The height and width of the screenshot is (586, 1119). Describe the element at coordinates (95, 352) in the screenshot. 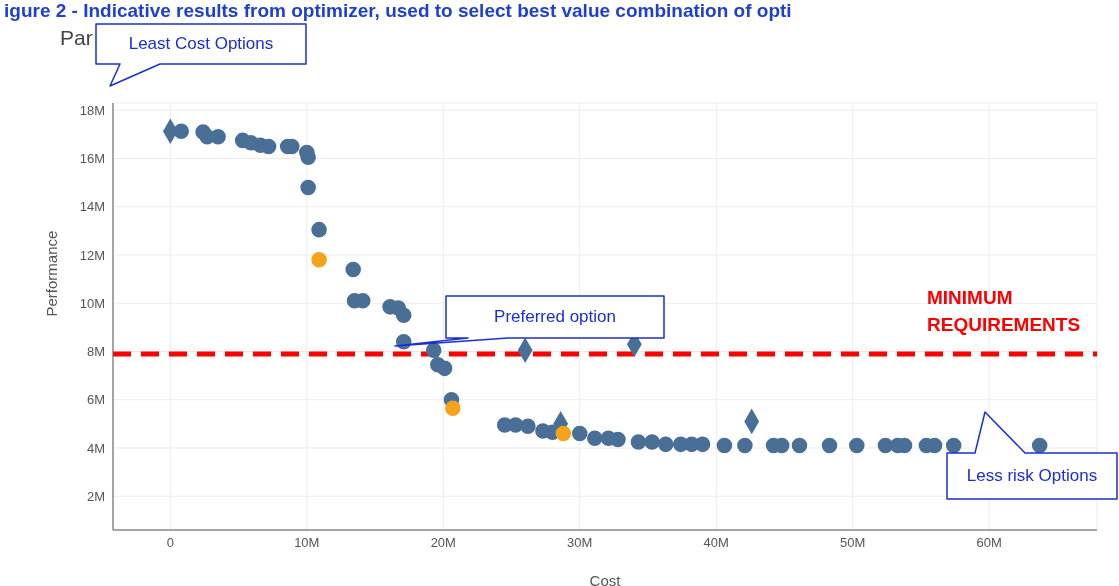

I see `y-tick-label: 8M` at that location.